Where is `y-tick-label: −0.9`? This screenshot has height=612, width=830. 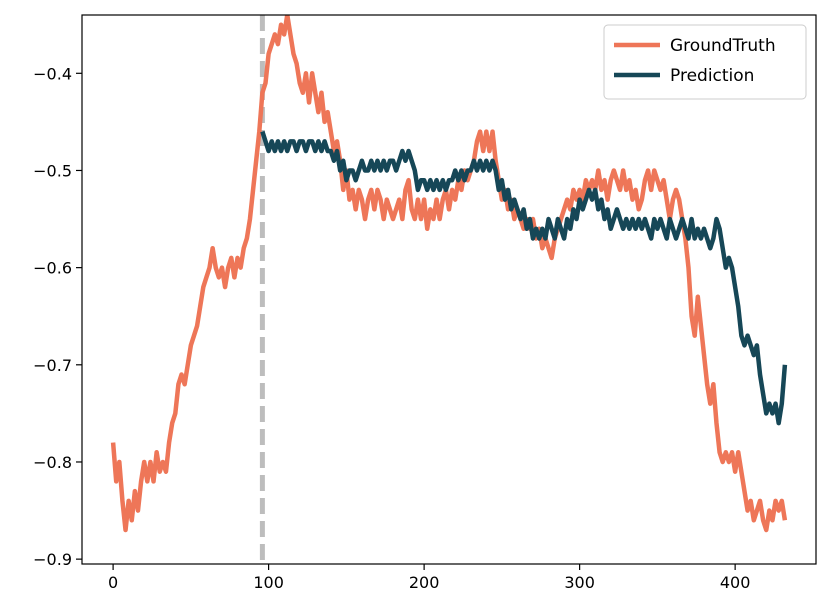
y-tick-label: −0.9 is located at coordinates (52, 559).